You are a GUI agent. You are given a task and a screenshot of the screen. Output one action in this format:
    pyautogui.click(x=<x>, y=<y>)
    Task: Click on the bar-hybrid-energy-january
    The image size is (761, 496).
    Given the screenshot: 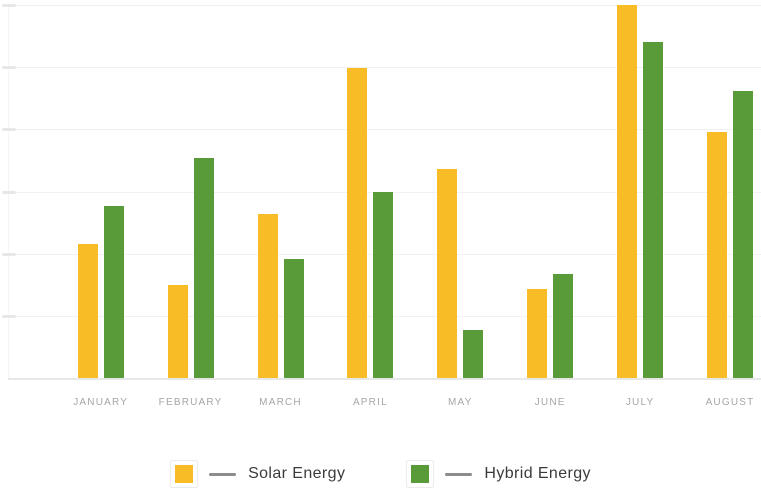 What is the action you would take?
    pyautogui.click(x=113, y=292)
    